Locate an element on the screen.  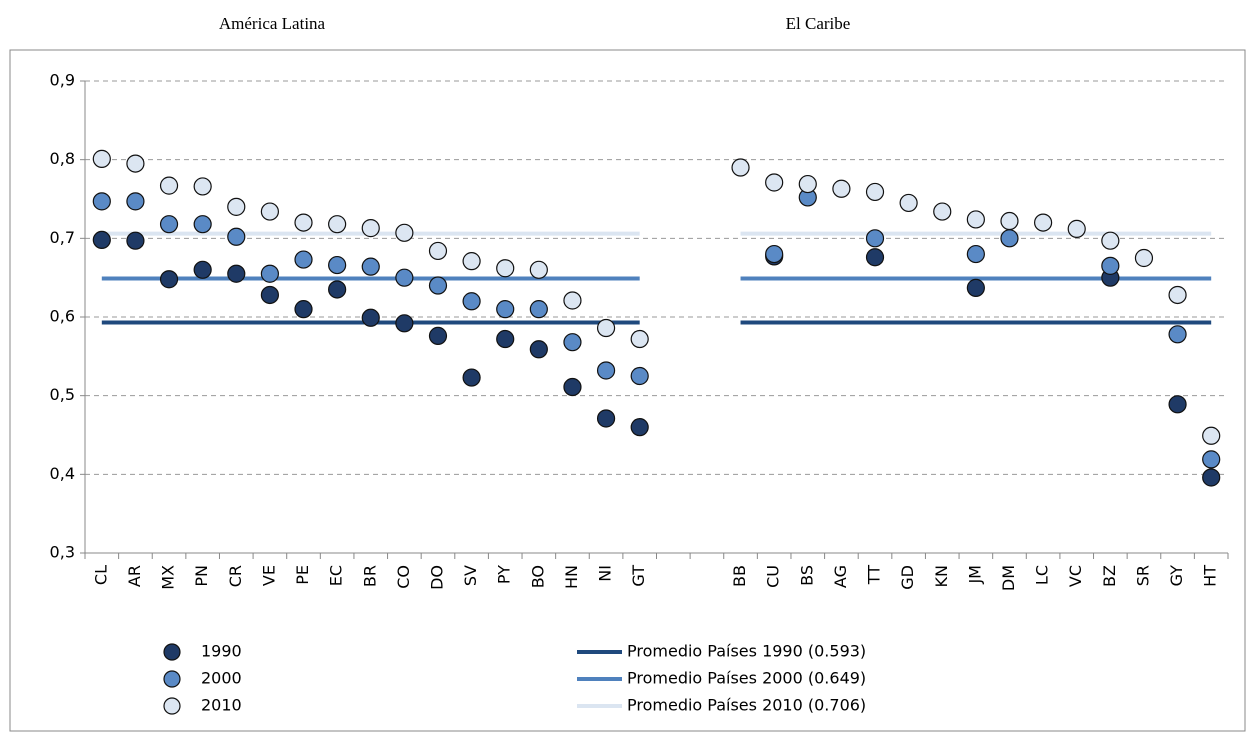
legend-label: Promedio Países 1990 (0.593) is located at coordinates (746, 651).